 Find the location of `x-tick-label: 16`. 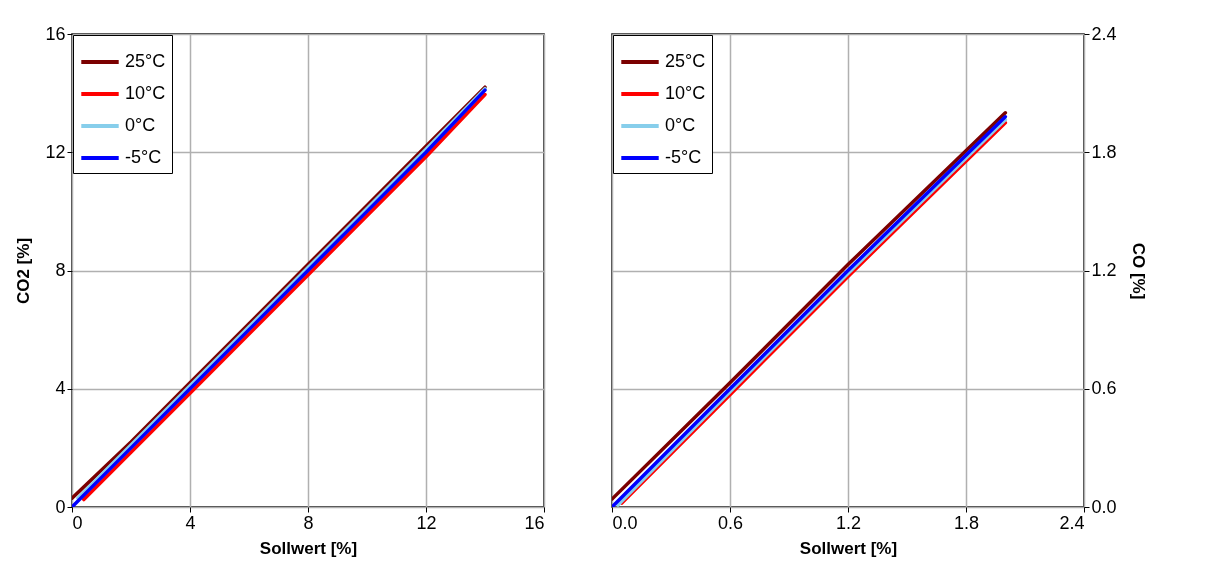

x-tick-label: 16 is located at coordinates (534, 522).